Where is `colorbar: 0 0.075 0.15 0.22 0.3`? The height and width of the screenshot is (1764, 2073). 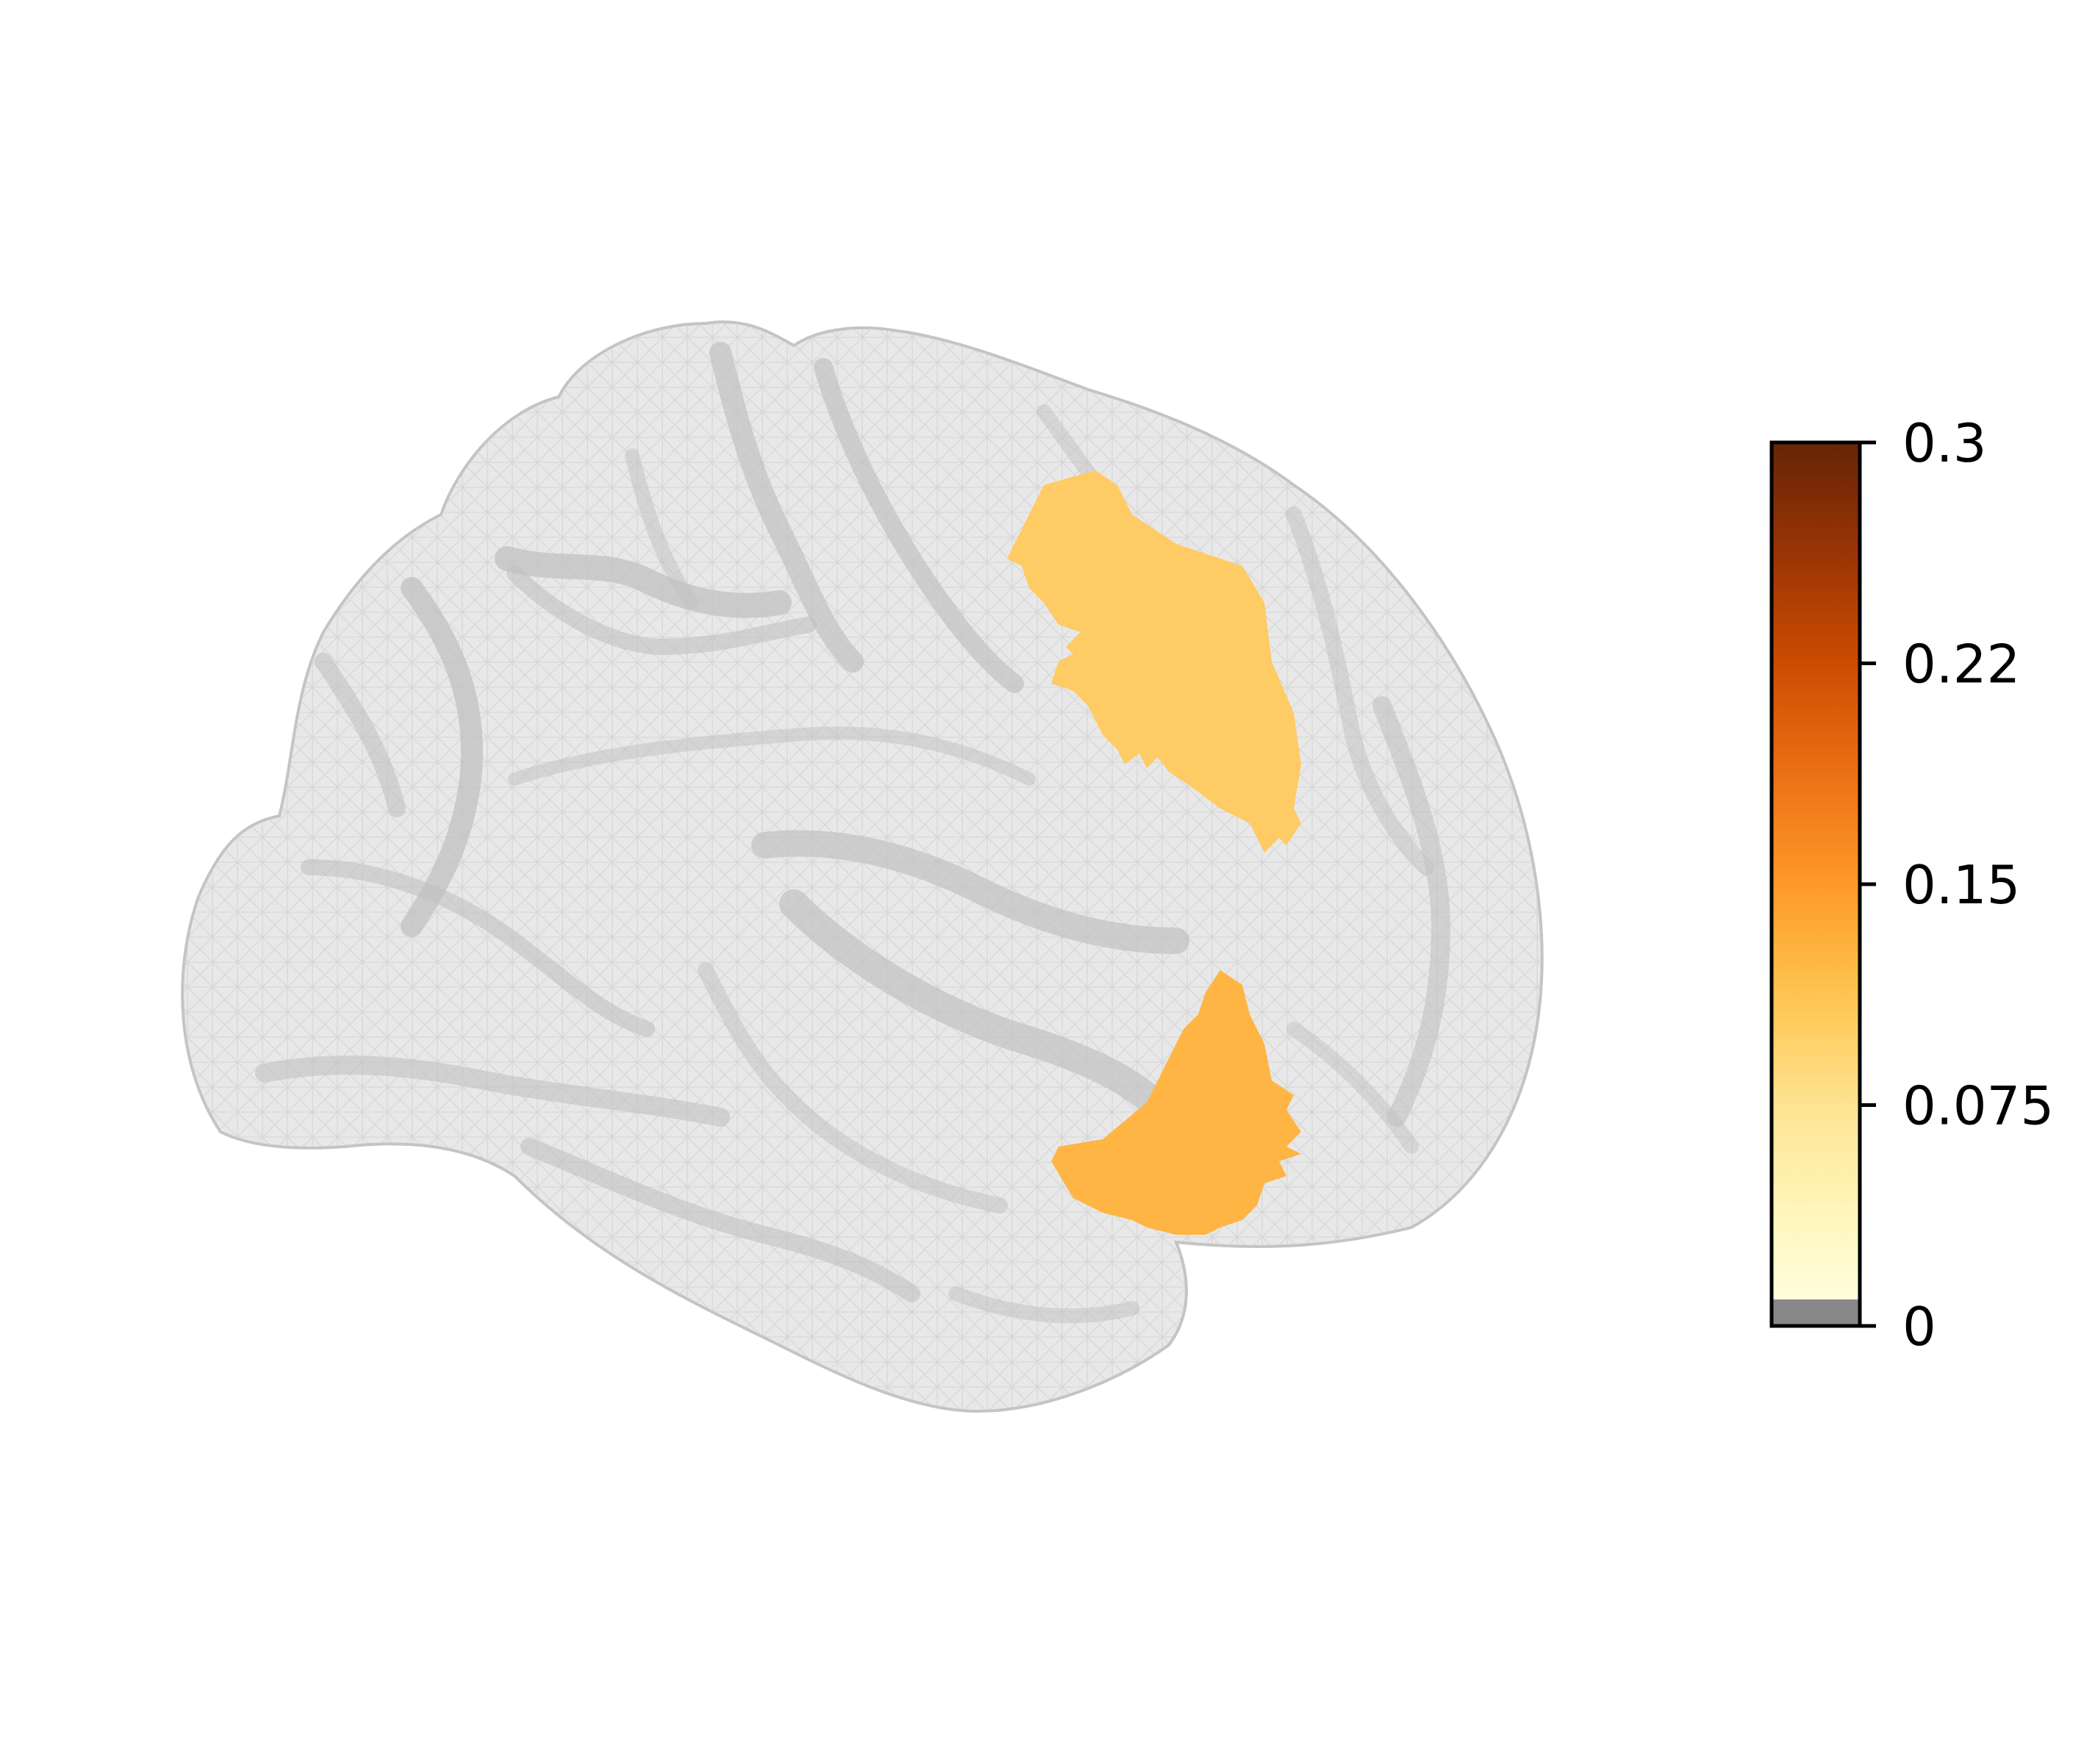 colorbar: 0 0.075 0.15 0.22 0.3 is located at coordinates (1911, 885).